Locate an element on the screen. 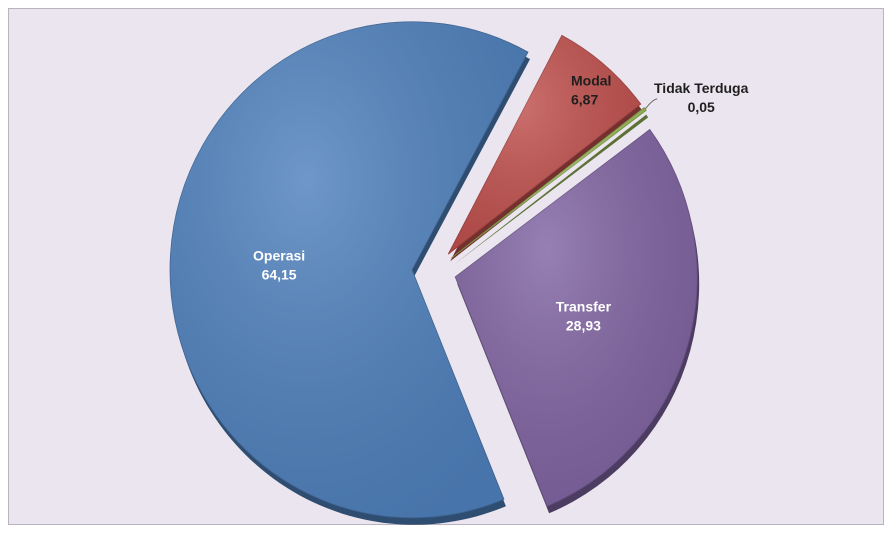  slice-shading-tidak-terduga is located at coordinates (549, 182).